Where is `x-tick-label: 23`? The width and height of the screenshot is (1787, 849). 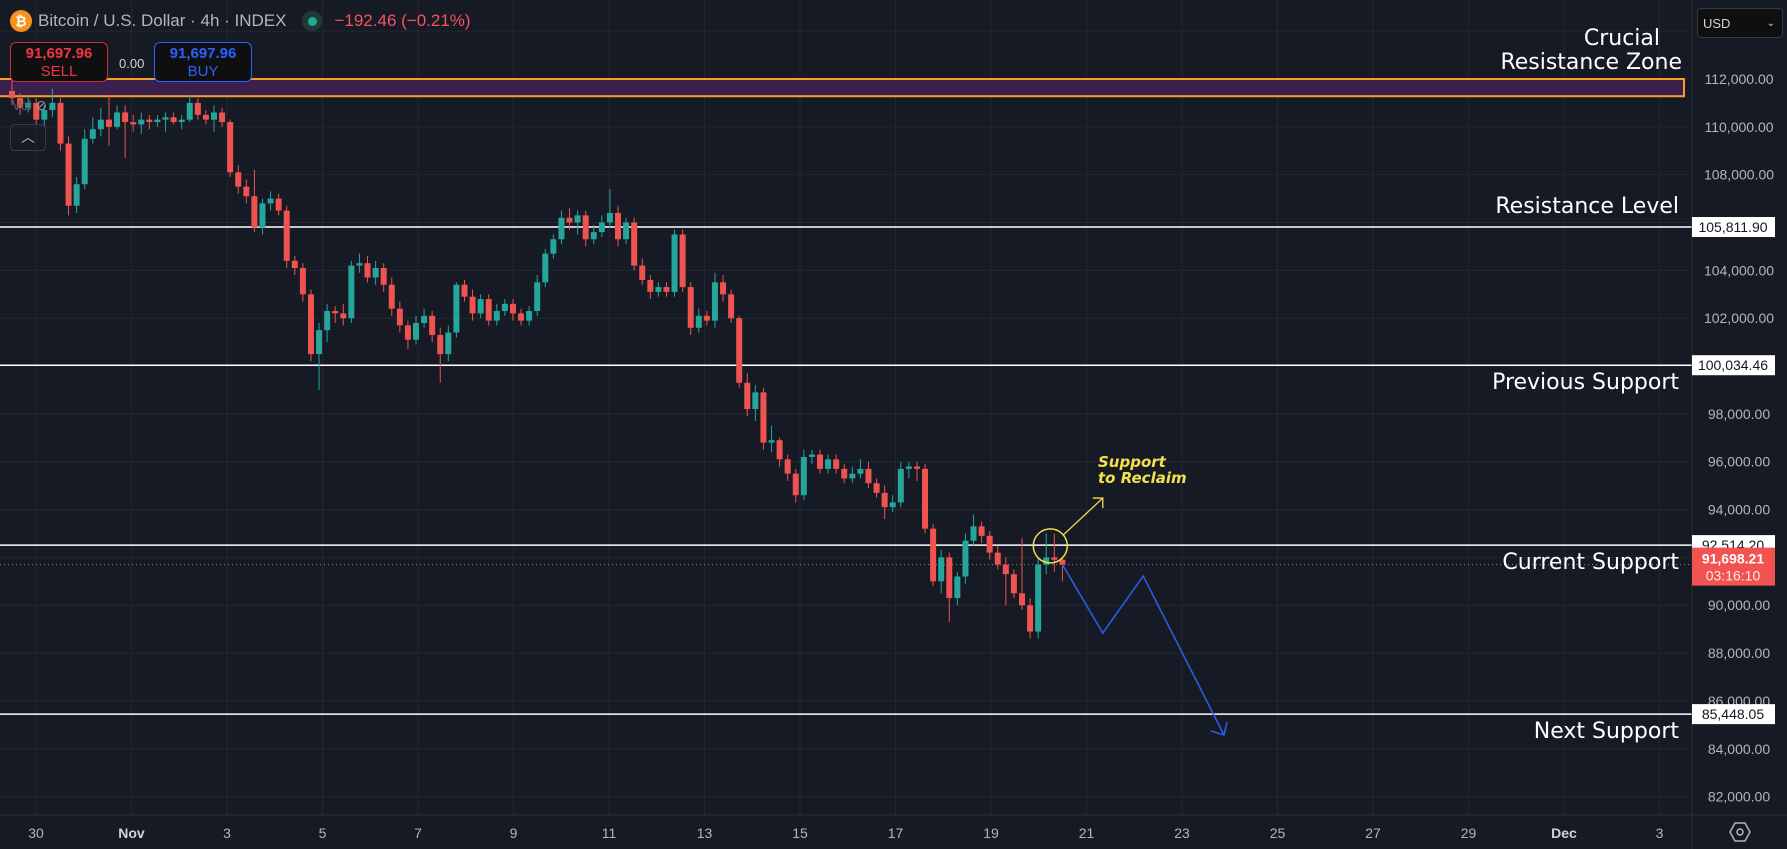
x-tick-label: 23 is located at coordinates (1182, 833).